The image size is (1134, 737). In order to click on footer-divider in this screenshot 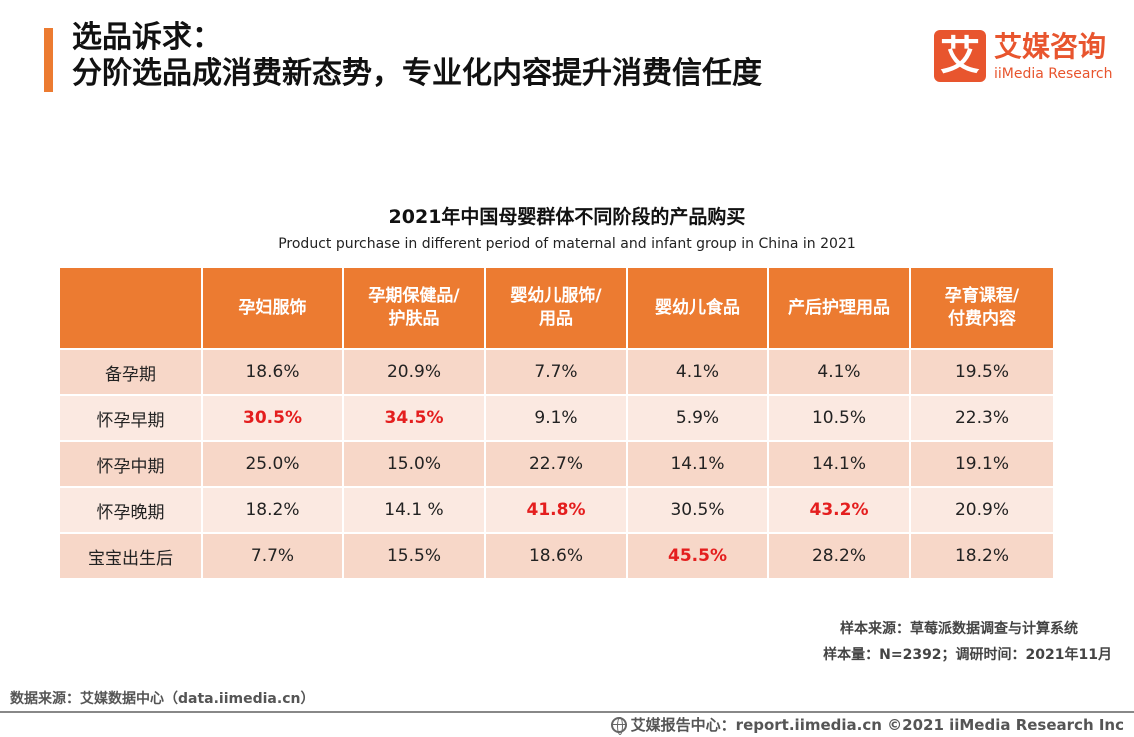, I will do `click(567, 712)`.